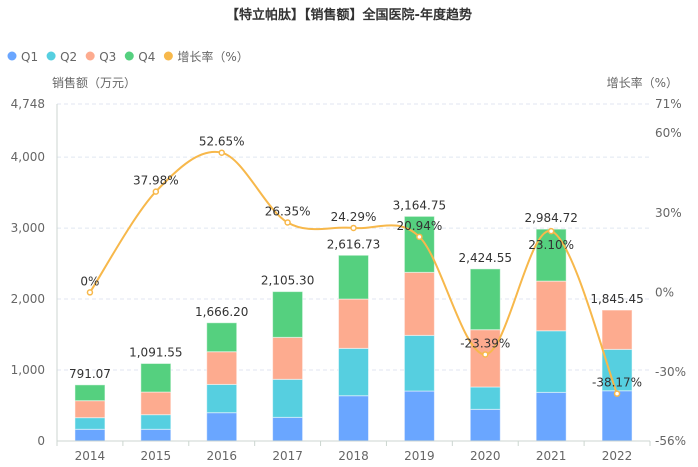  What do you see at coordinates (288, 211) in the screenshot?
I see `growth-rate-label: 26.35%` at bounding box center [288, 211].